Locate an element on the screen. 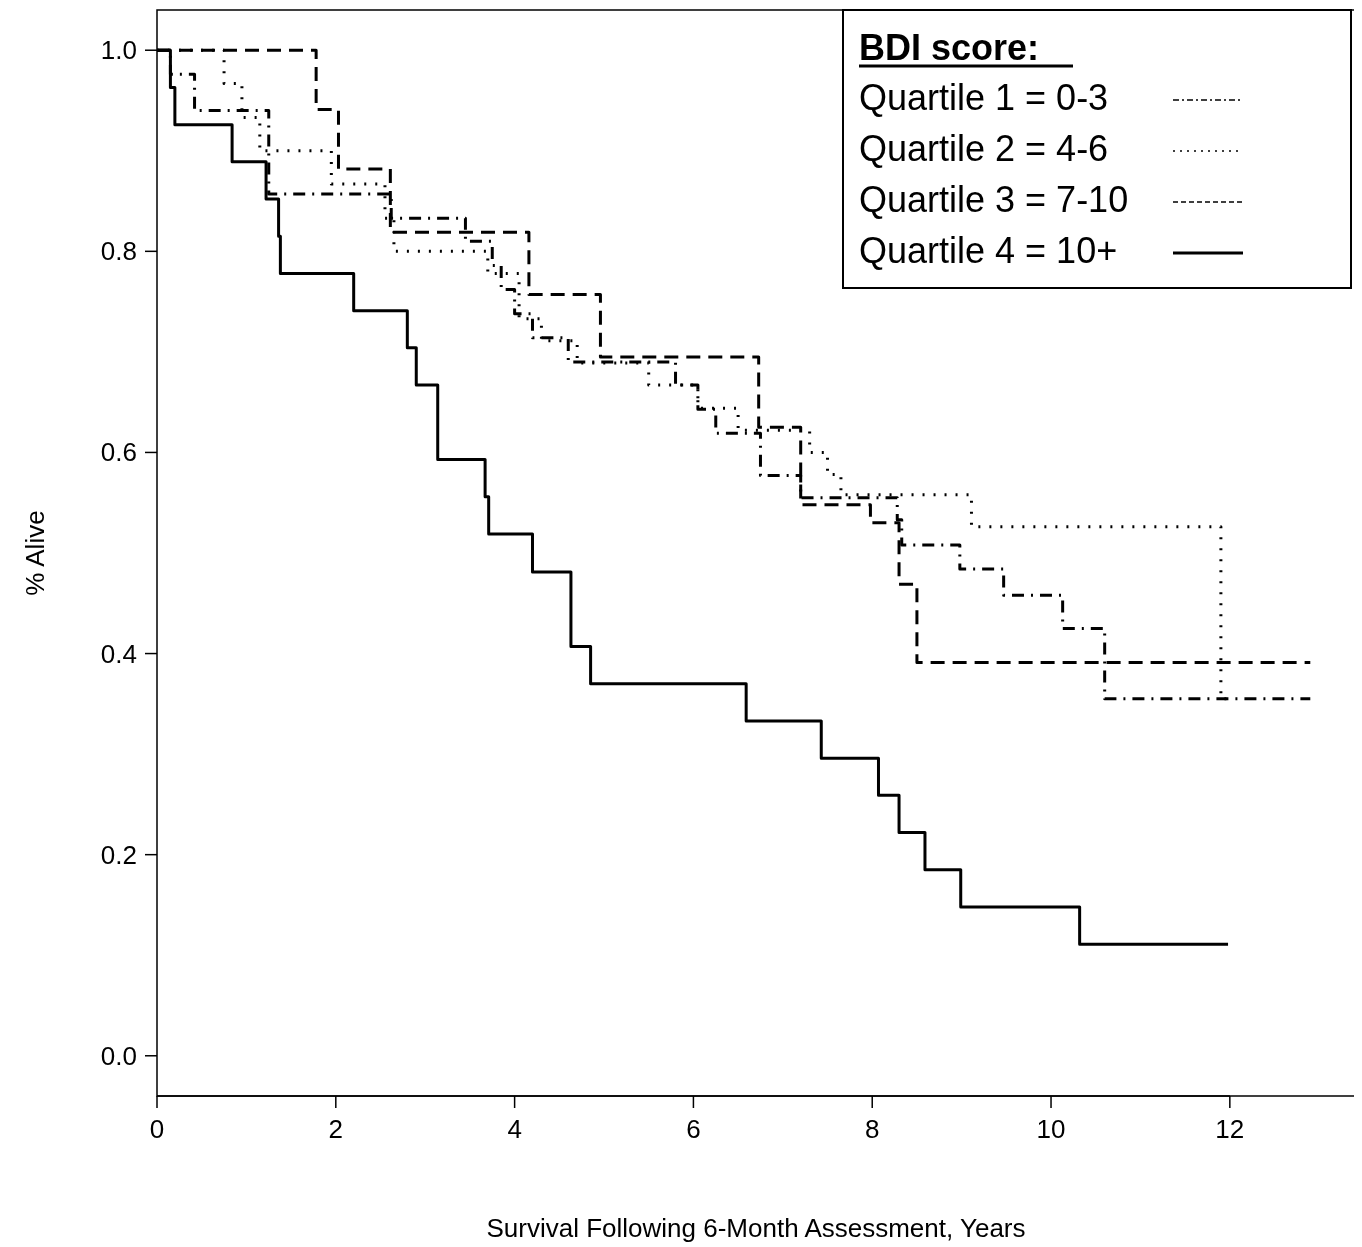 Image resolution: width=1362 pixels, height=1247 pixels. legend-label: Quartile 3 = 7-10 is located at coordinates (994, 199).